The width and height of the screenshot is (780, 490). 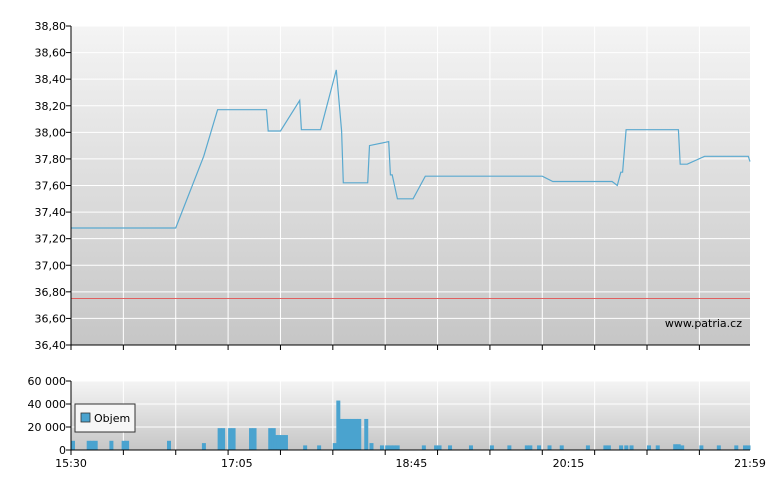 I want to click on price-tick-label: 38,80, so click(x=51, y=26).